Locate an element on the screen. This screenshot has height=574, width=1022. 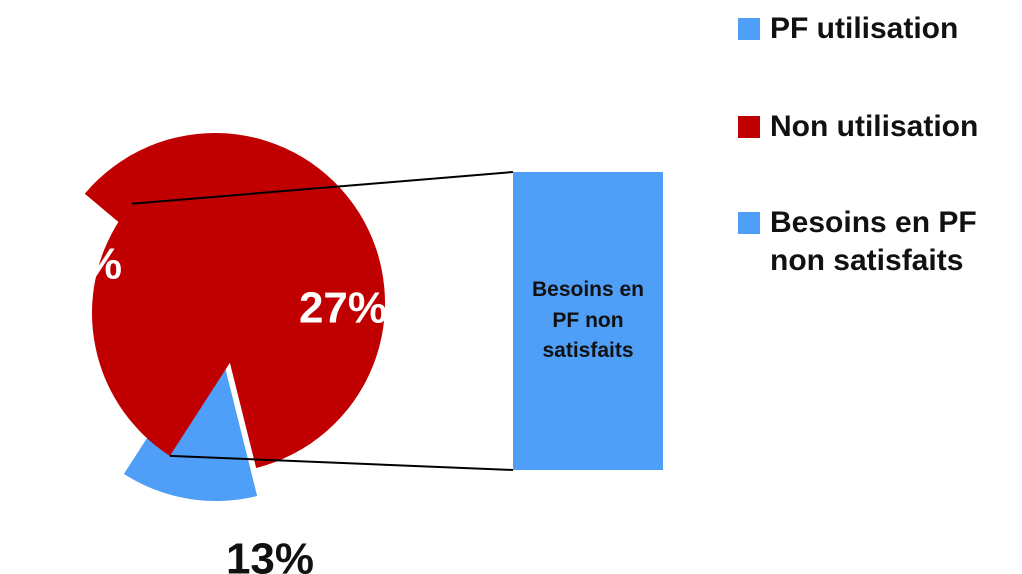
legend-item-pf-utilisation: PF utilisation is located at coordinates (879, 29).